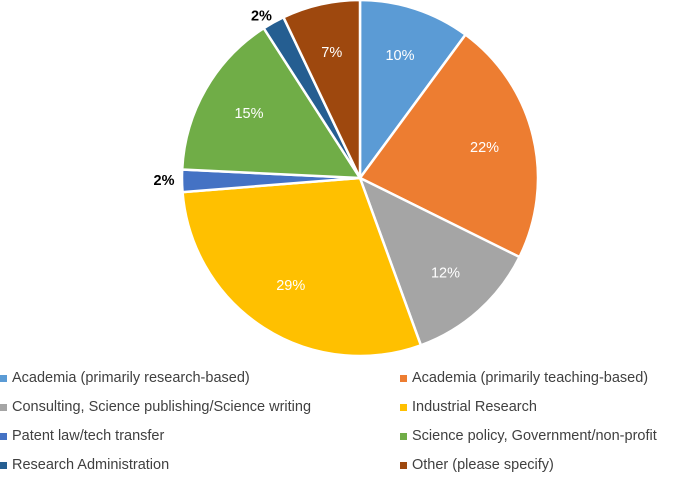  I want to click on data-label-slice-3: 12%, so click(445, 274).